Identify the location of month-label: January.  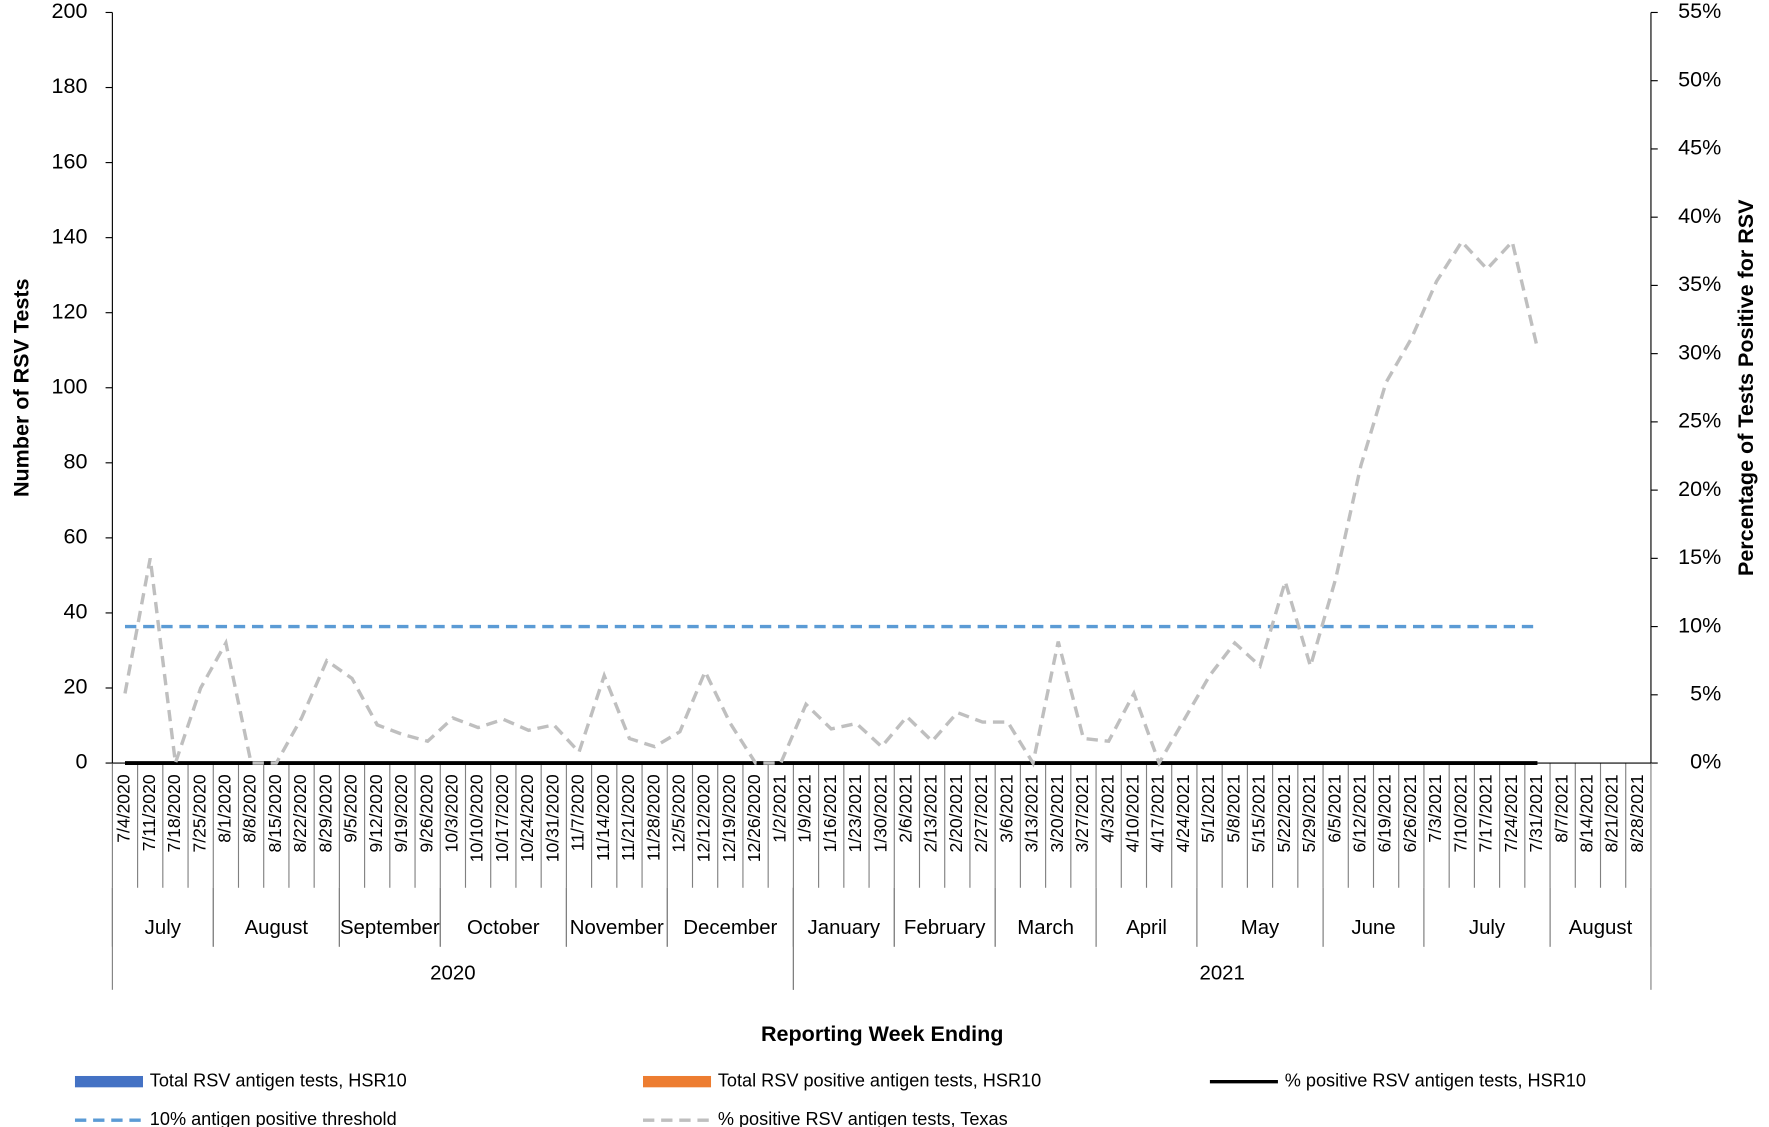
(844, 928).